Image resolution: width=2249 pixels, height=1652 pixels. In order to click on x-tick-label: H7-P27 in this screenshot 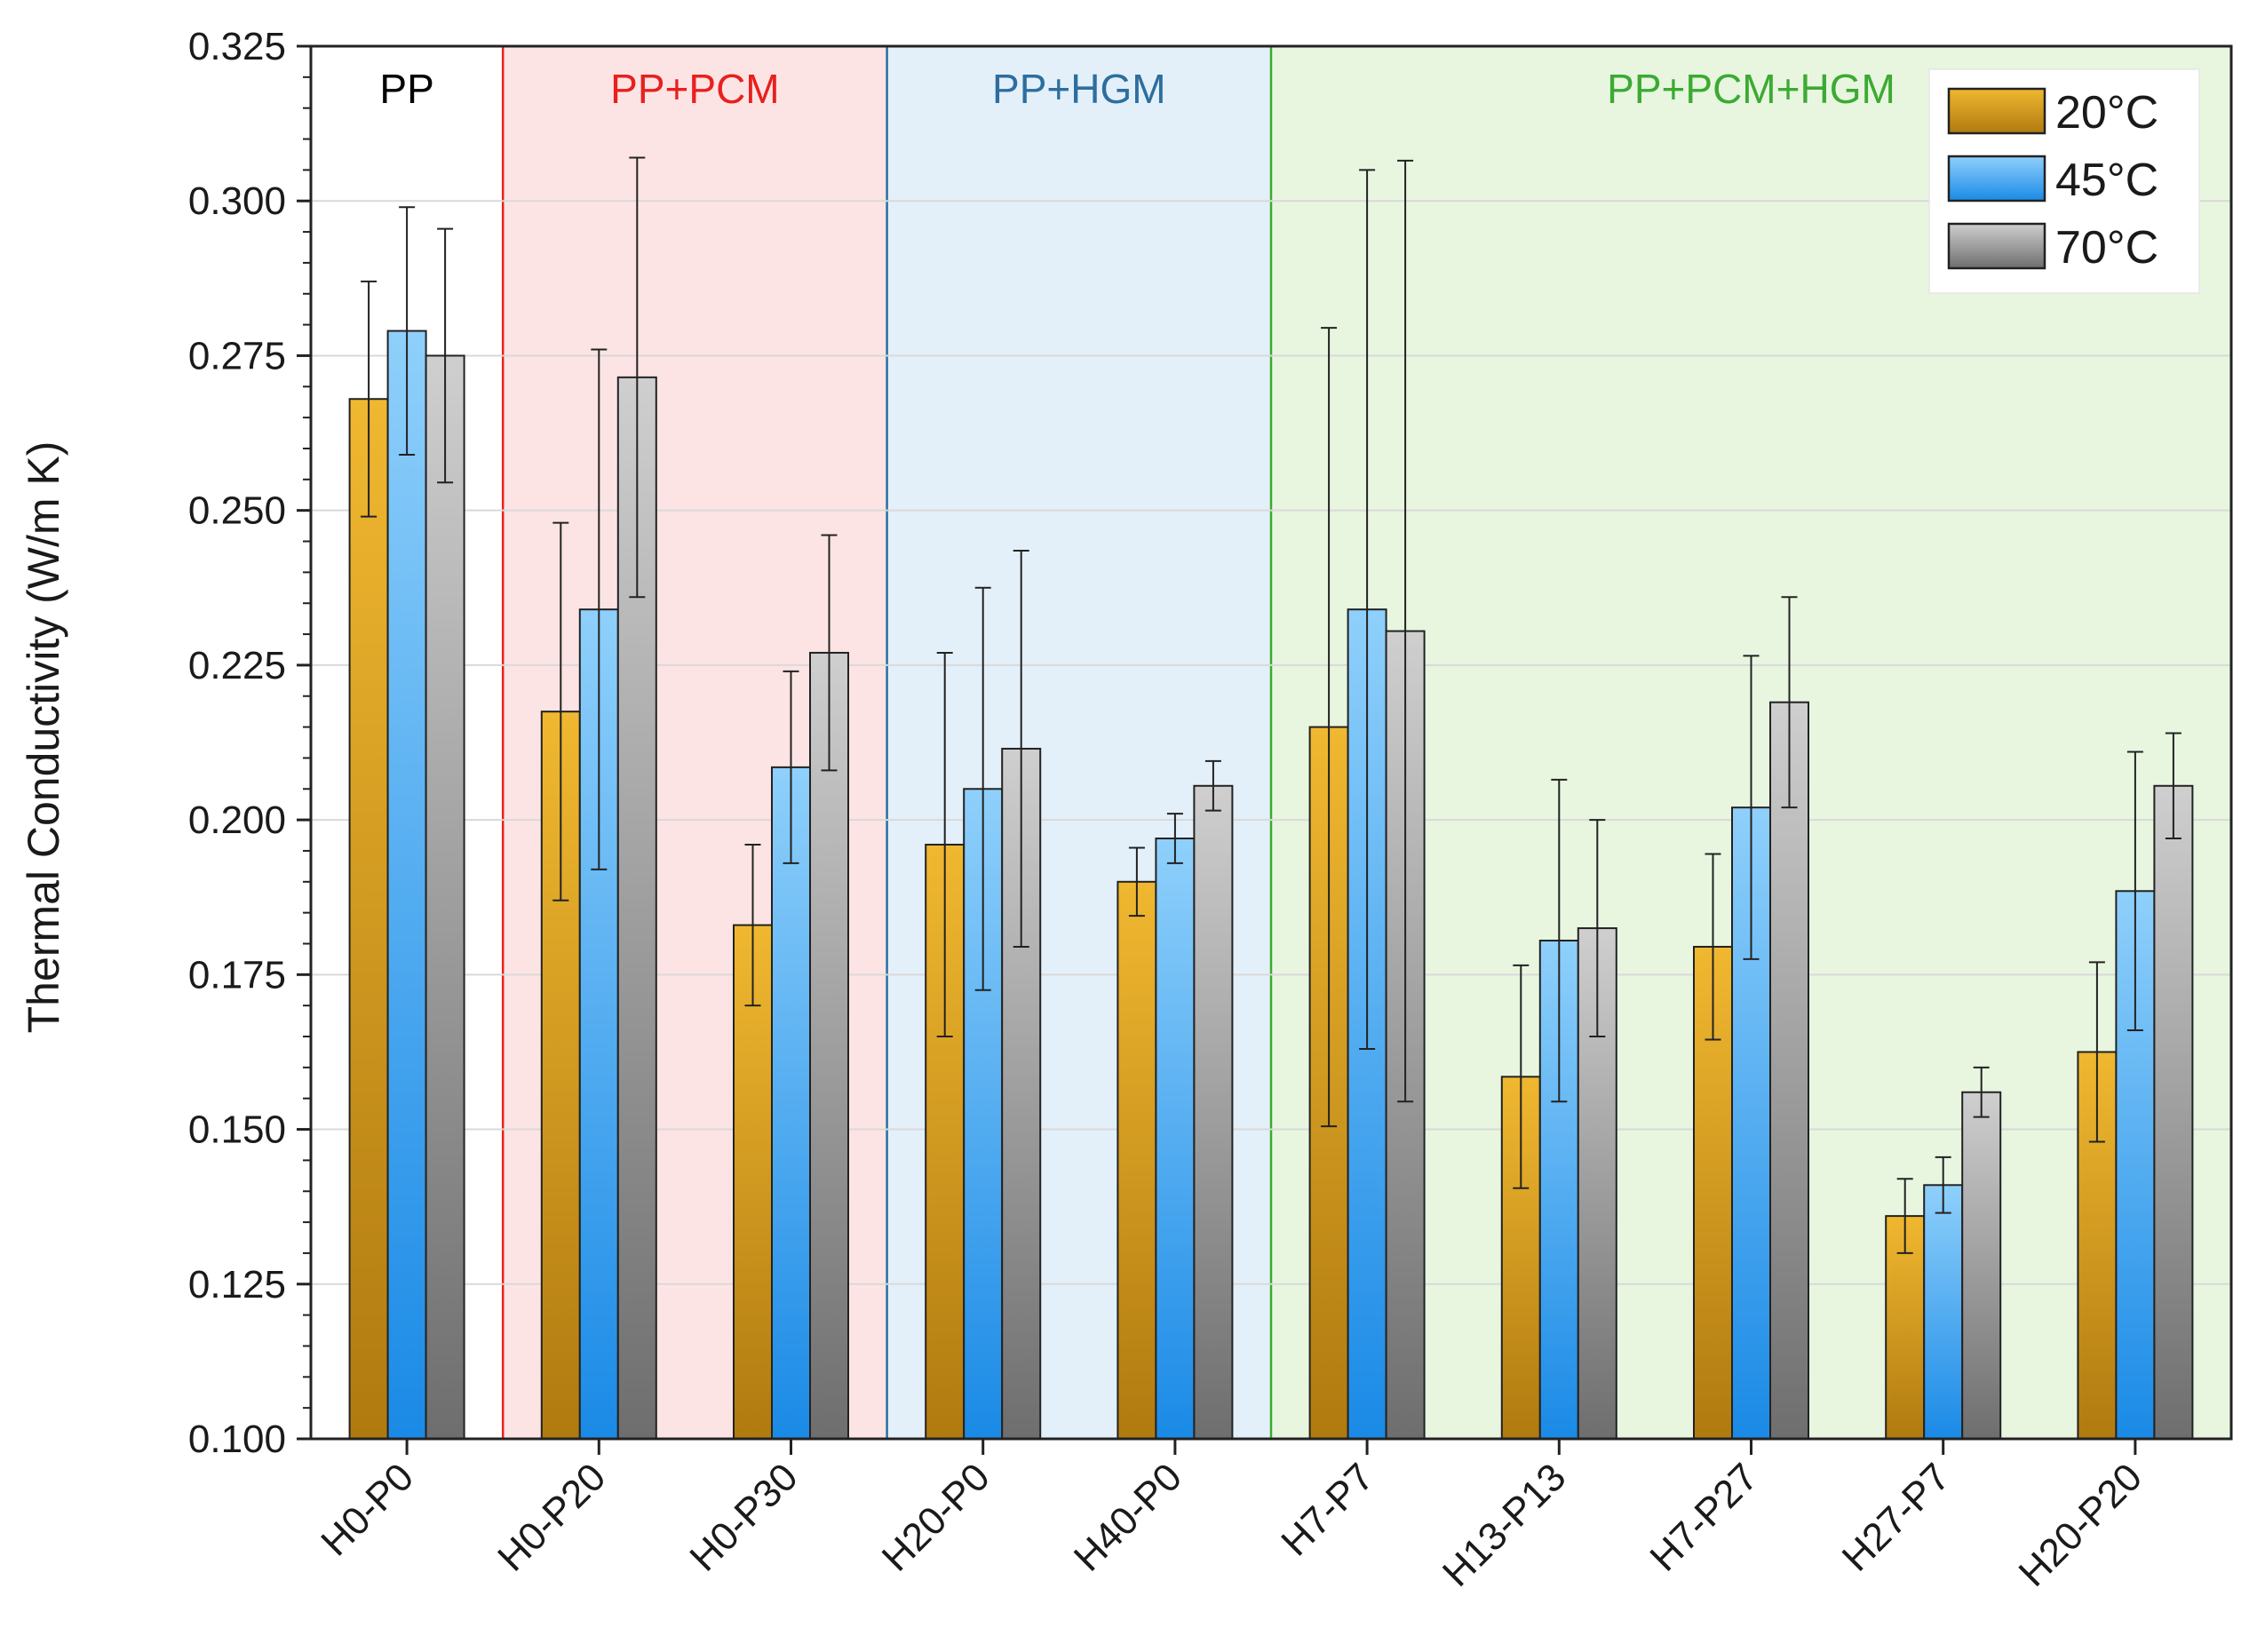, I will do `click(1703, 1517)`.